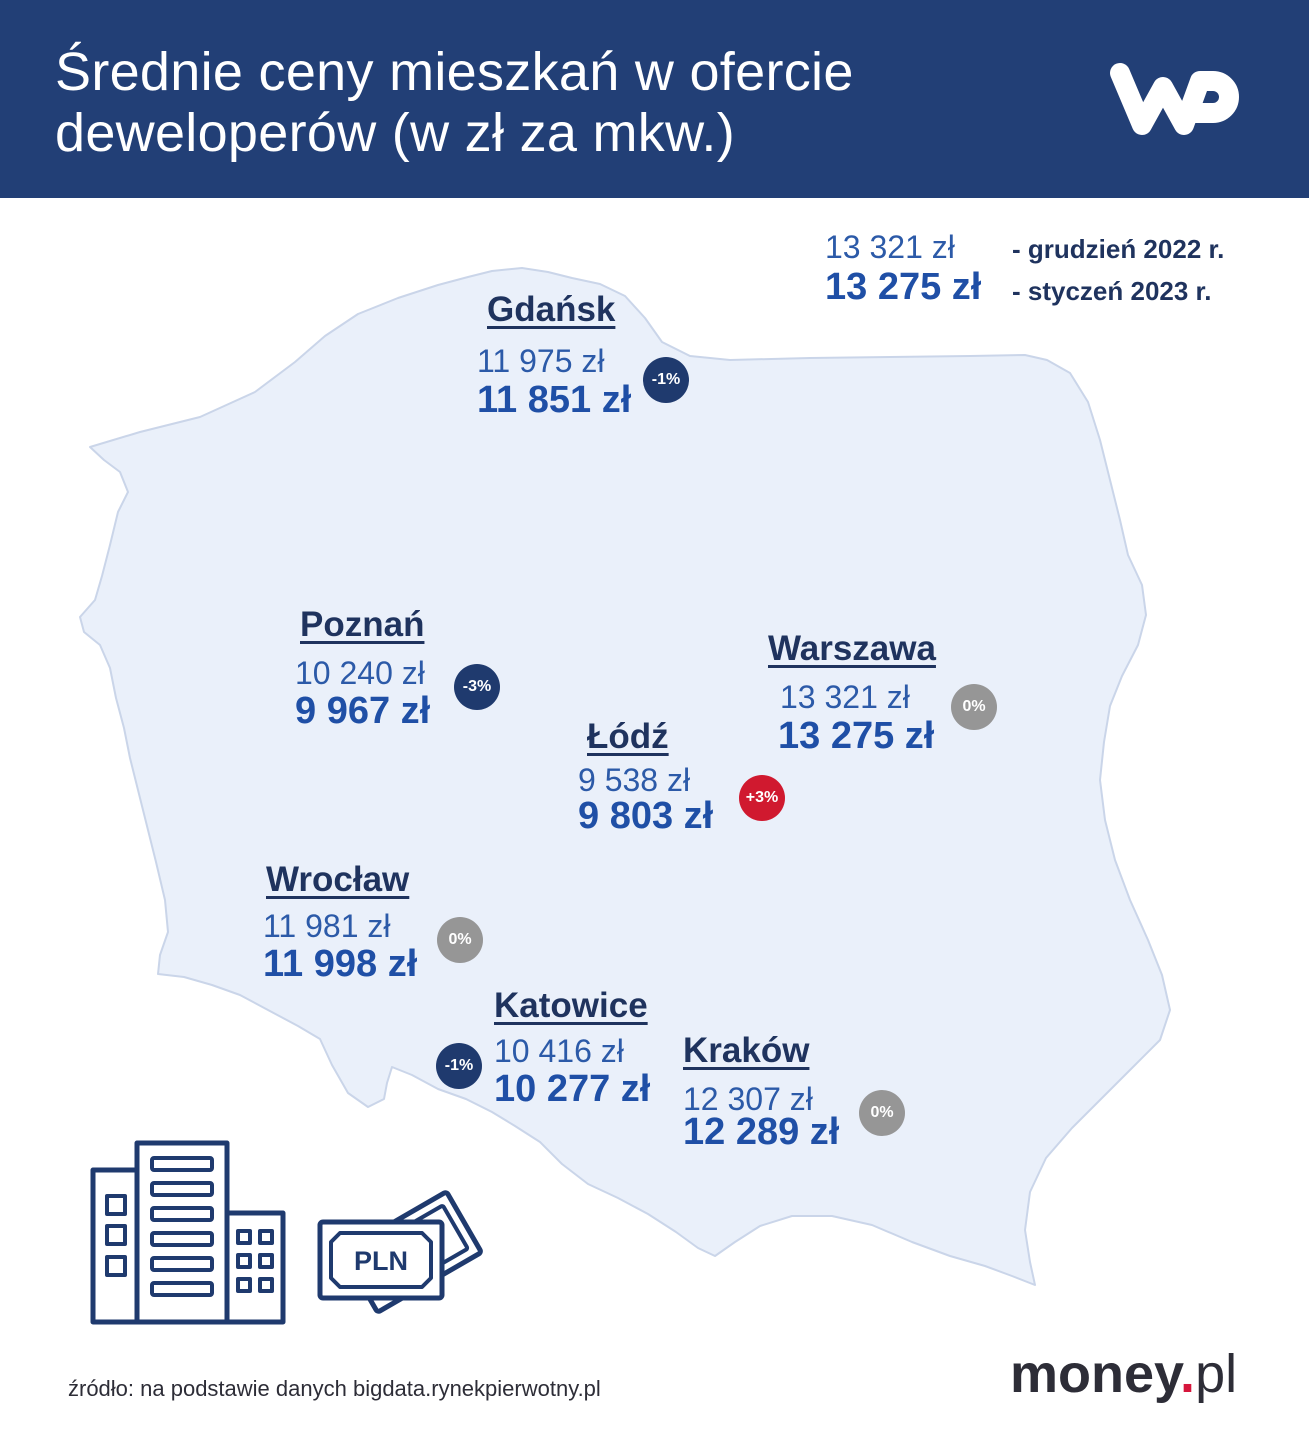 This screenshot has width=1309, height=1440. What do you see at coordinates (571, 1005) in the screenshot?
I see `city-name-katowice: Katowice` at bounding box center [571, 1005].